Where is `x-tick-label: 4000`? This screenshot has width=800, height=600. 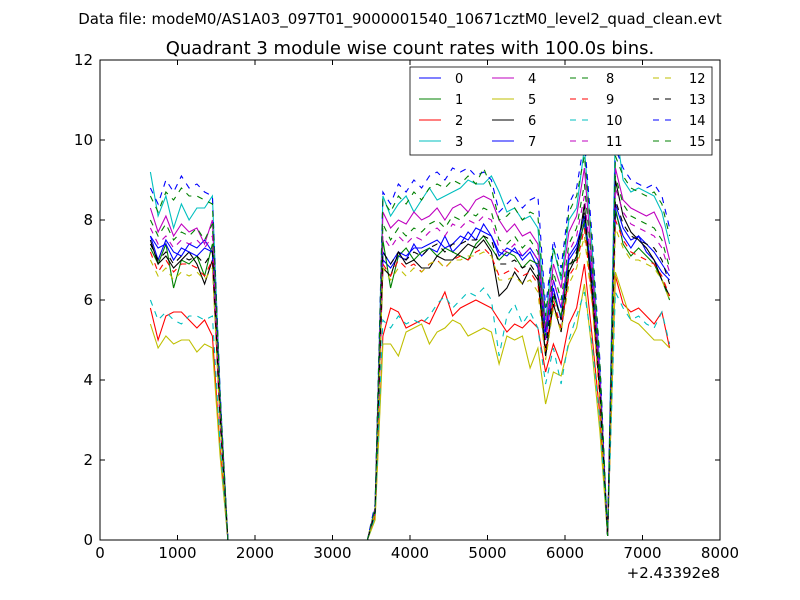
x-tick-label: 4000 is located at coordinates (410, 553).